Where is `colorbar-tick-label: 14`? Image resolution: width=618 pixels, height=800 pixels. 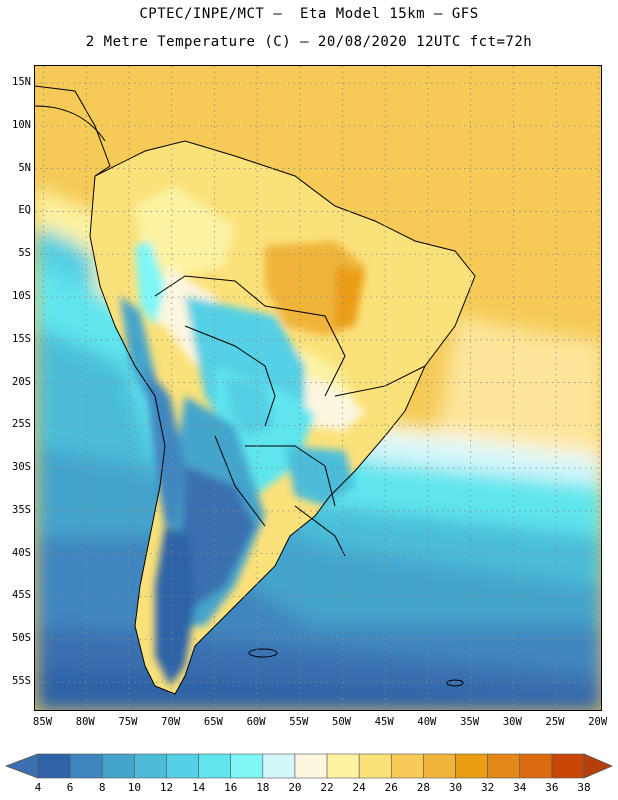 colorbar-tick-label: 14 is located at coordinates (198, 787).